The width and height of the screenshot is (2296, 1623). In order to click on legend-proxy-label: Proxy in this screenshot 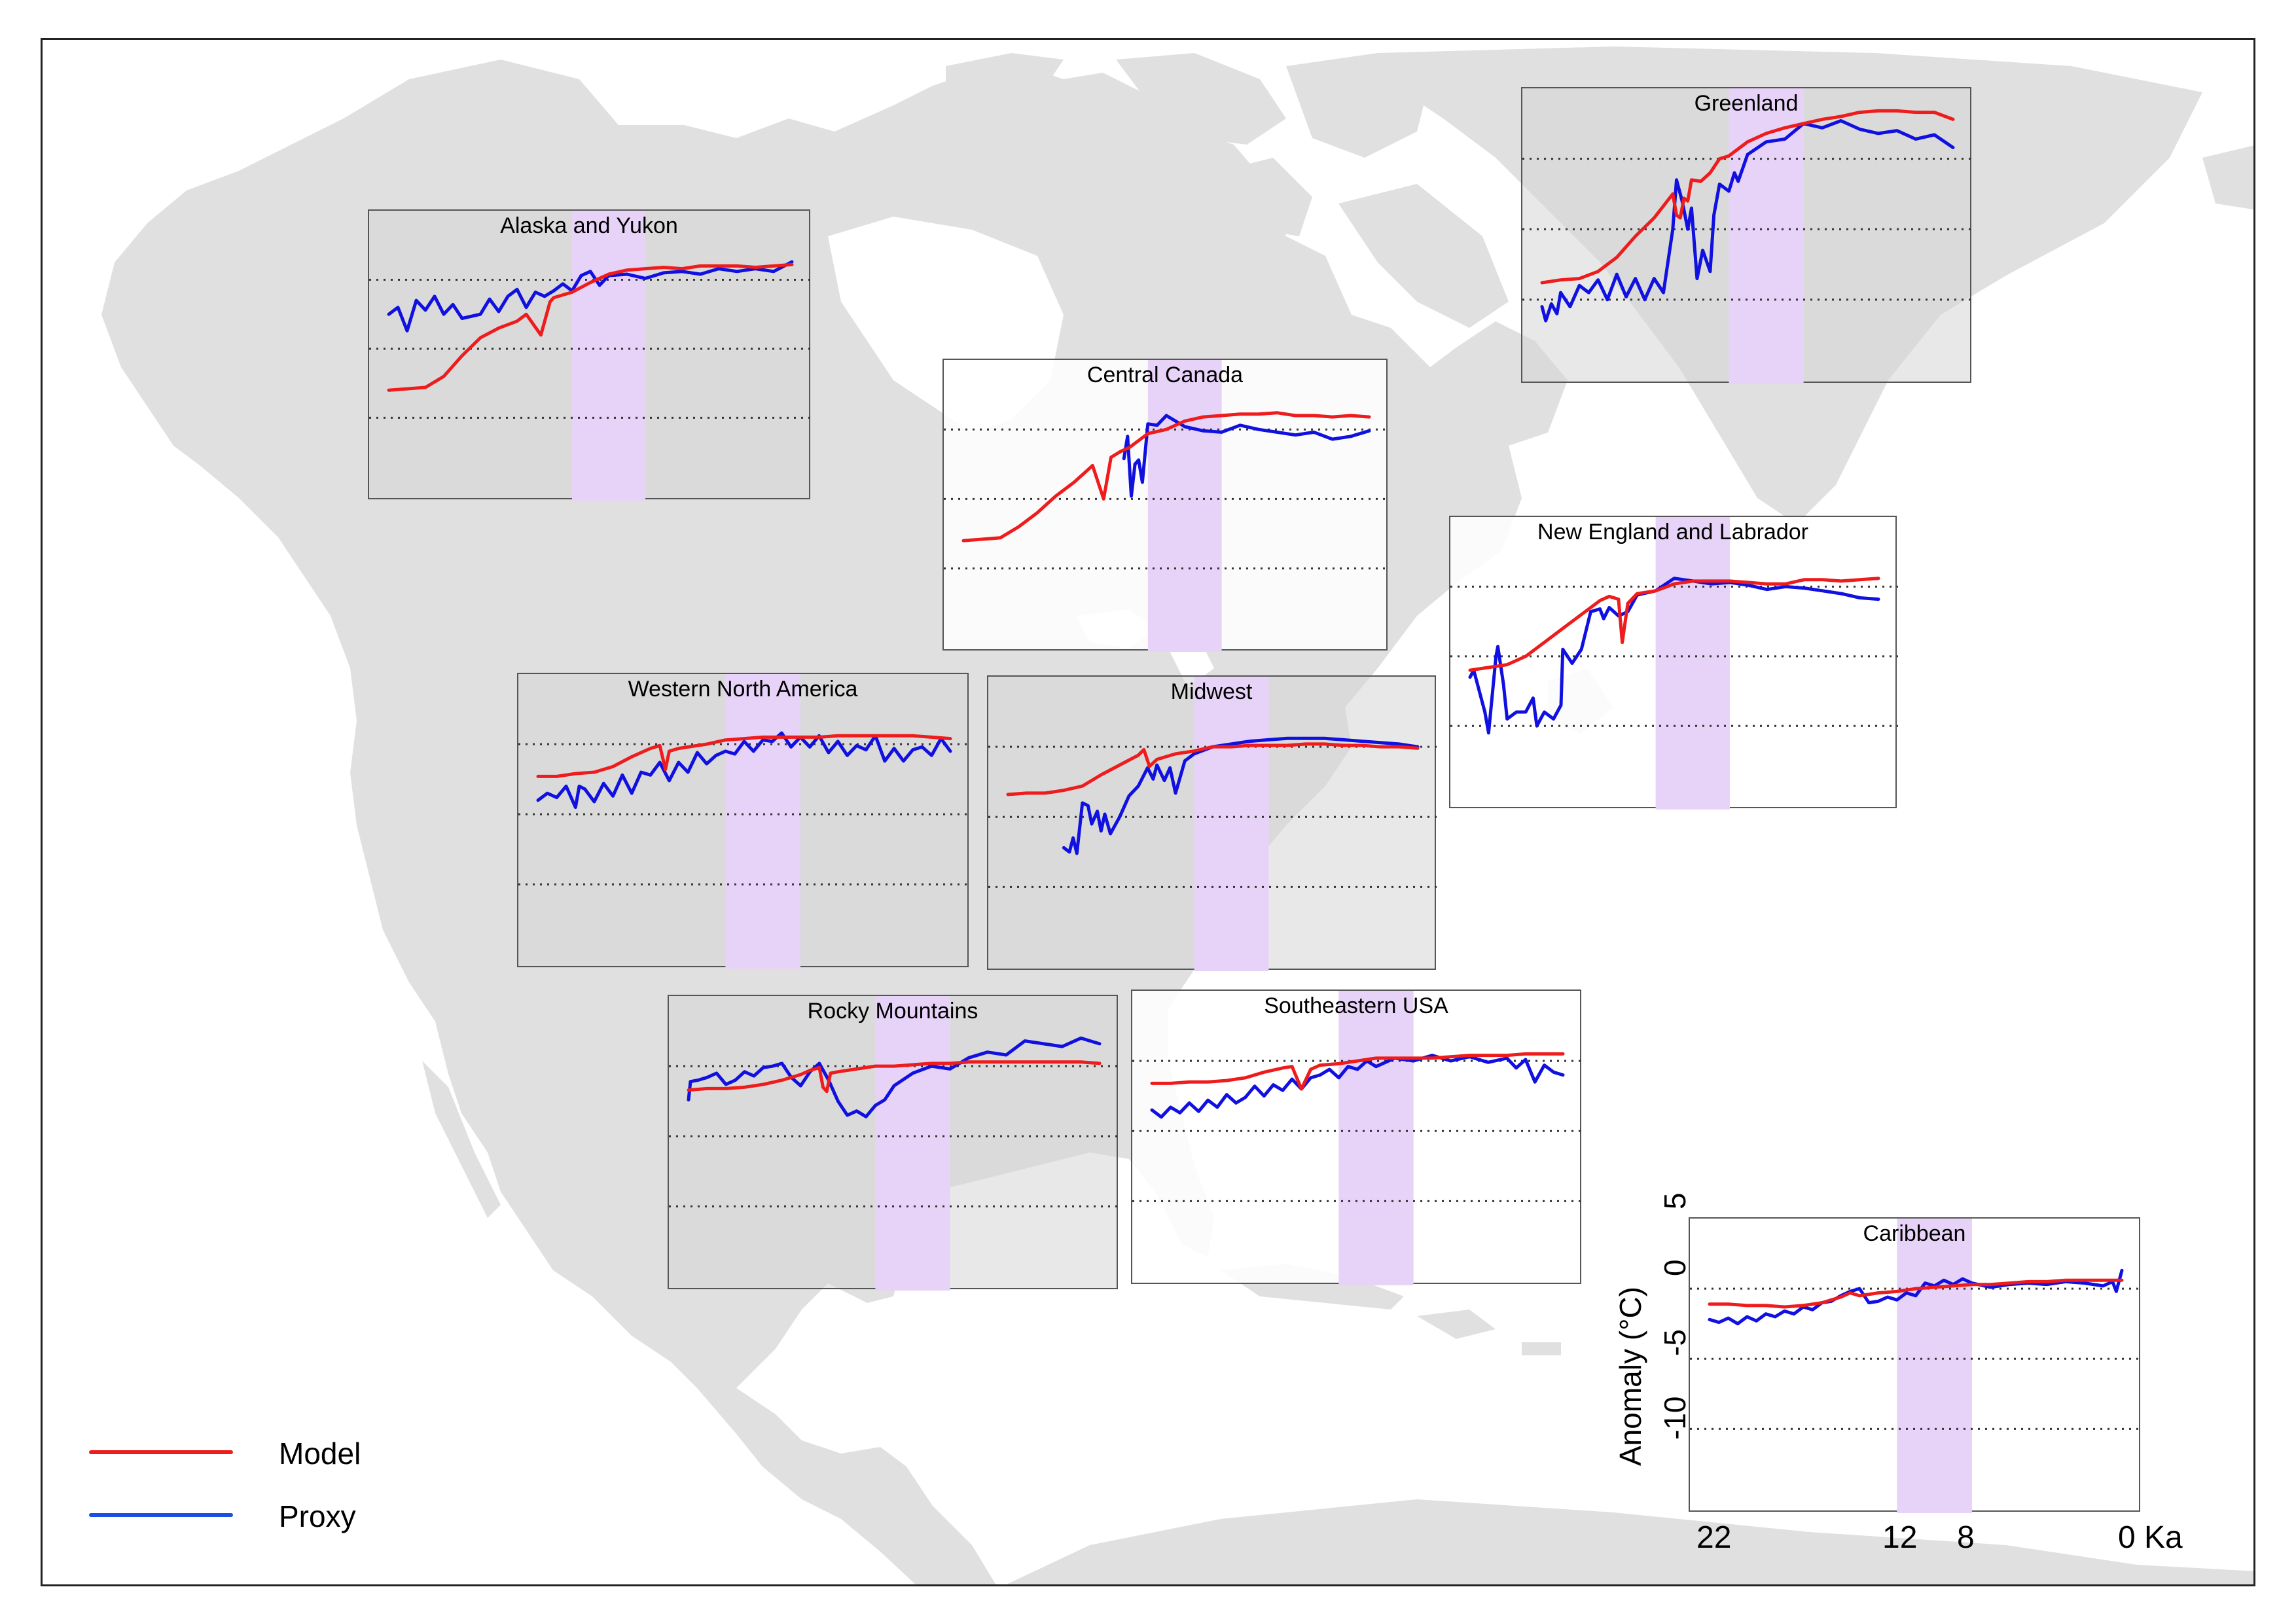, I will do `click(317, 1516)`.